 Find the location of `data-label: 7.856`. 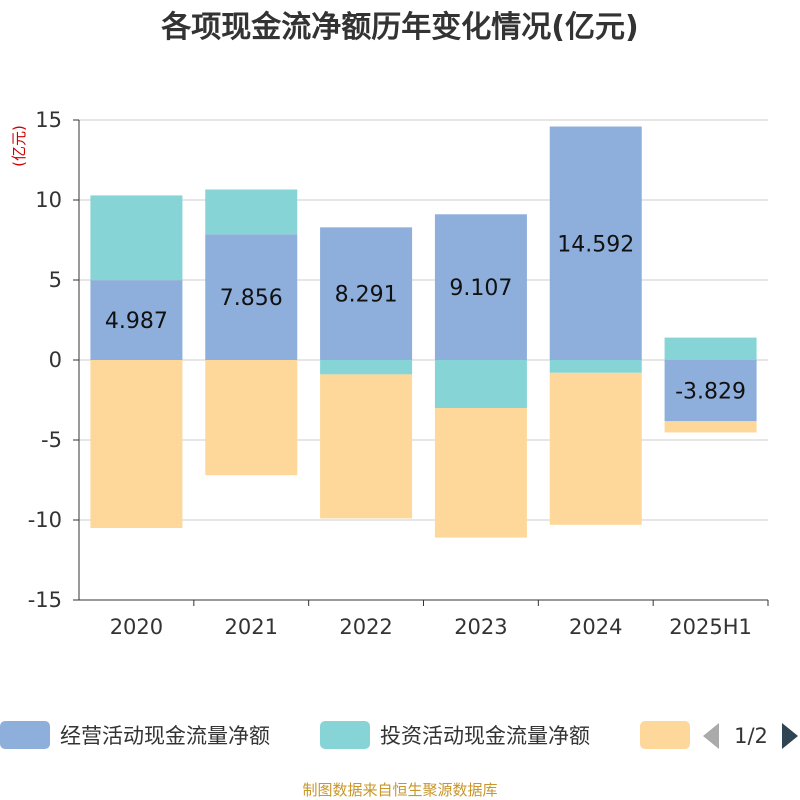

data-label: 7.856 is located at coordinates (251, 298).